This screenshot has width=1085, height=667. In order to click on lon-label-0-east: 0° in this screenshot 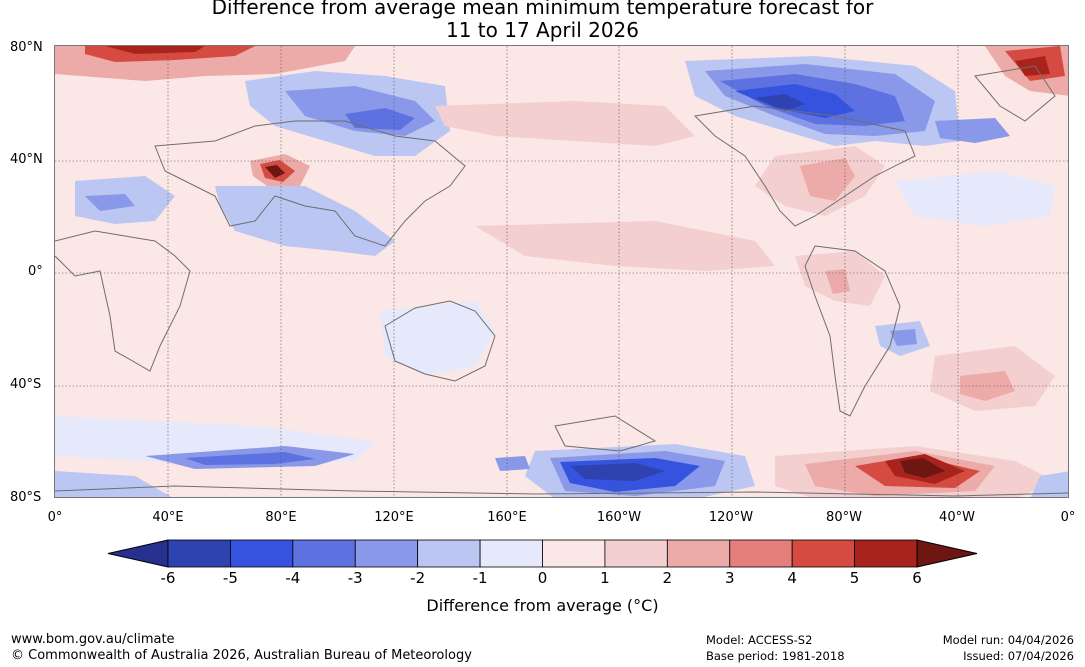, I will do `click(1068, 517)`.